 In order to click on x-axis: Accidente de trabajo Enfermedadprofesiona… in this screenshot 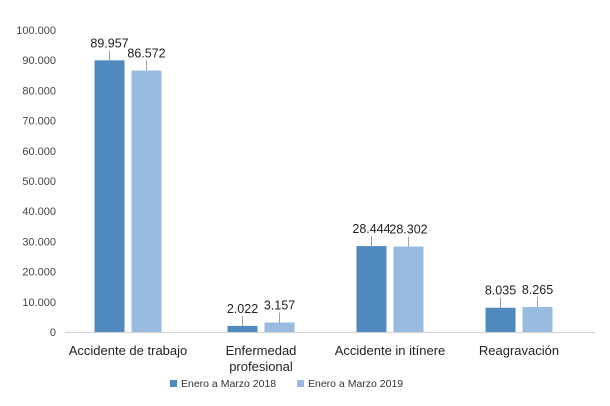, I will do `click(330, 353)`.